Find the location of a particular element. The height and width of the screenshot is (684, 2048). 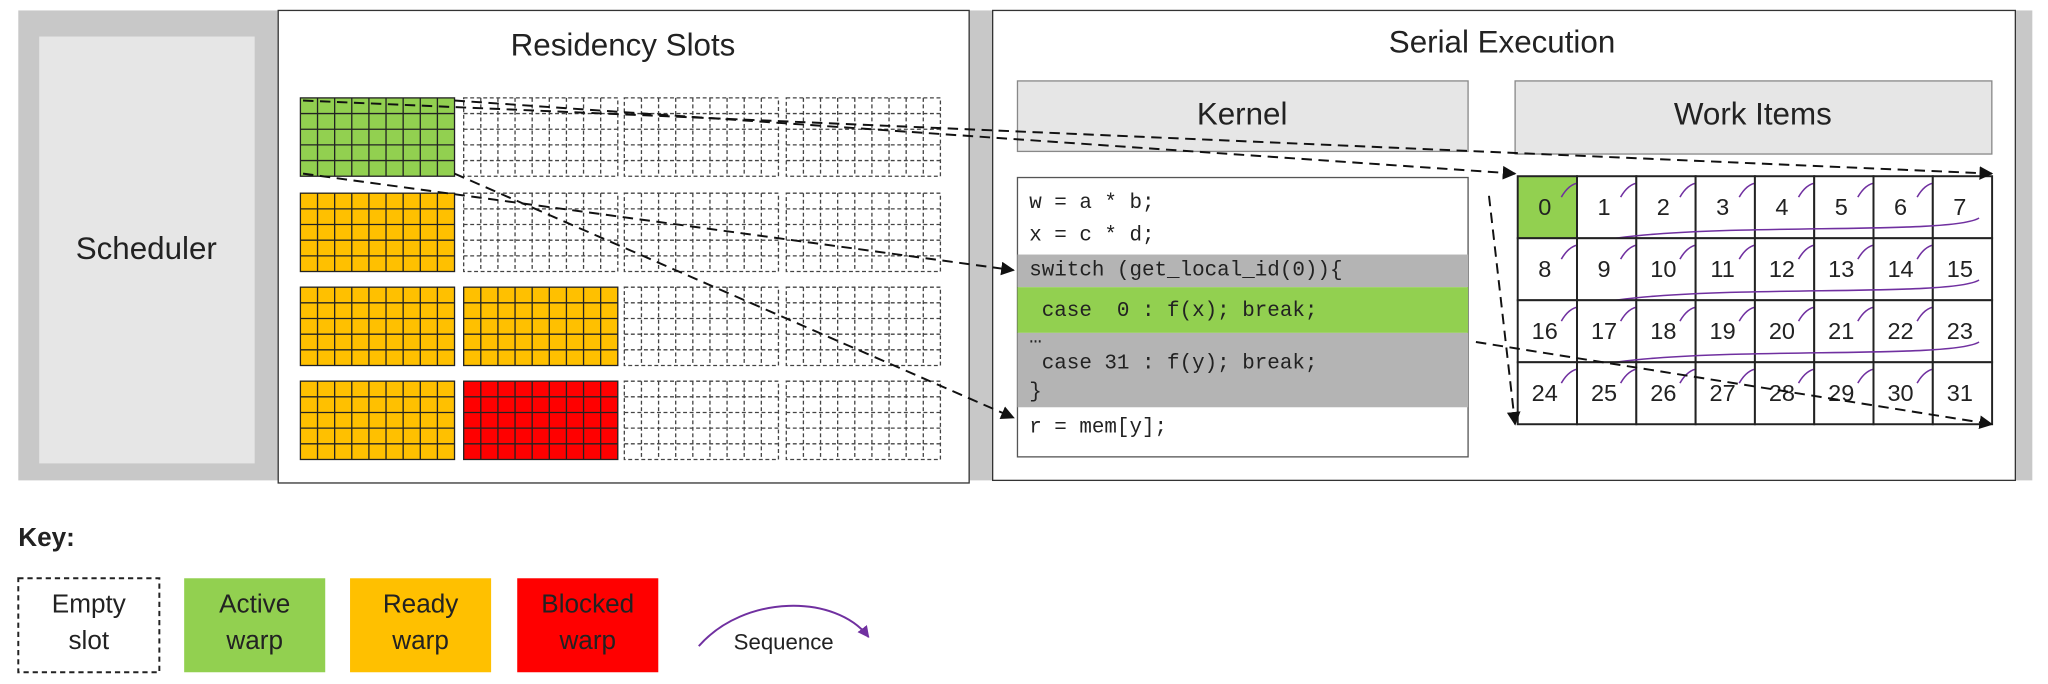

work-item-id: 21 is located at coordinates (1841, 331).